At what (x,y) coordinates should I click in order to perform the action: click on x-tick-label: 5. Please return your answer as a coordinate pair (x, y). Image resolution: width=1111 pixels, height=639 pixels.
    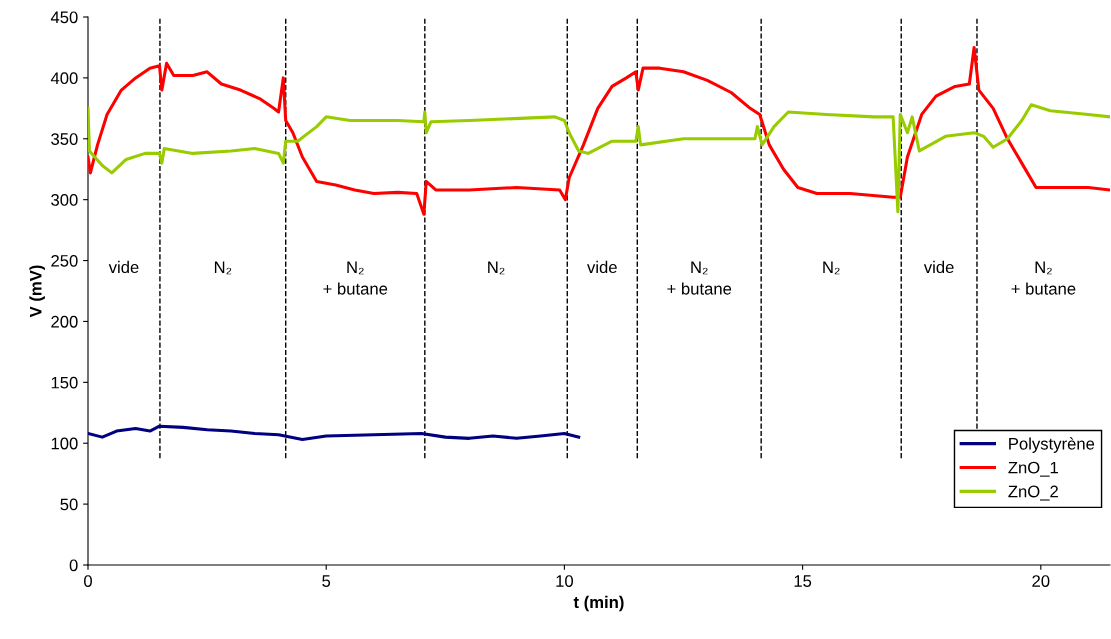
    Looking at the image, I should click on (326, 581).